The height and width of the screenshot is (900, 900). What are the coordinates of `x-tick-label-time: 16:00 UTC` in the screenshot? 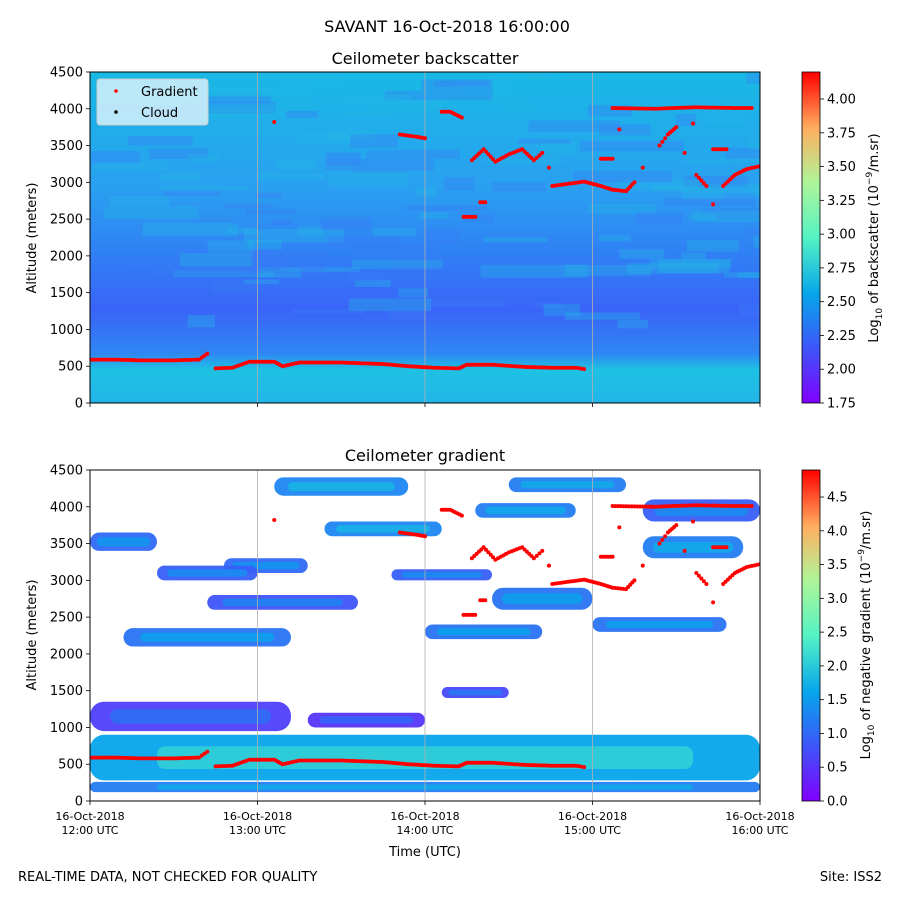 It's located at (759, 830).